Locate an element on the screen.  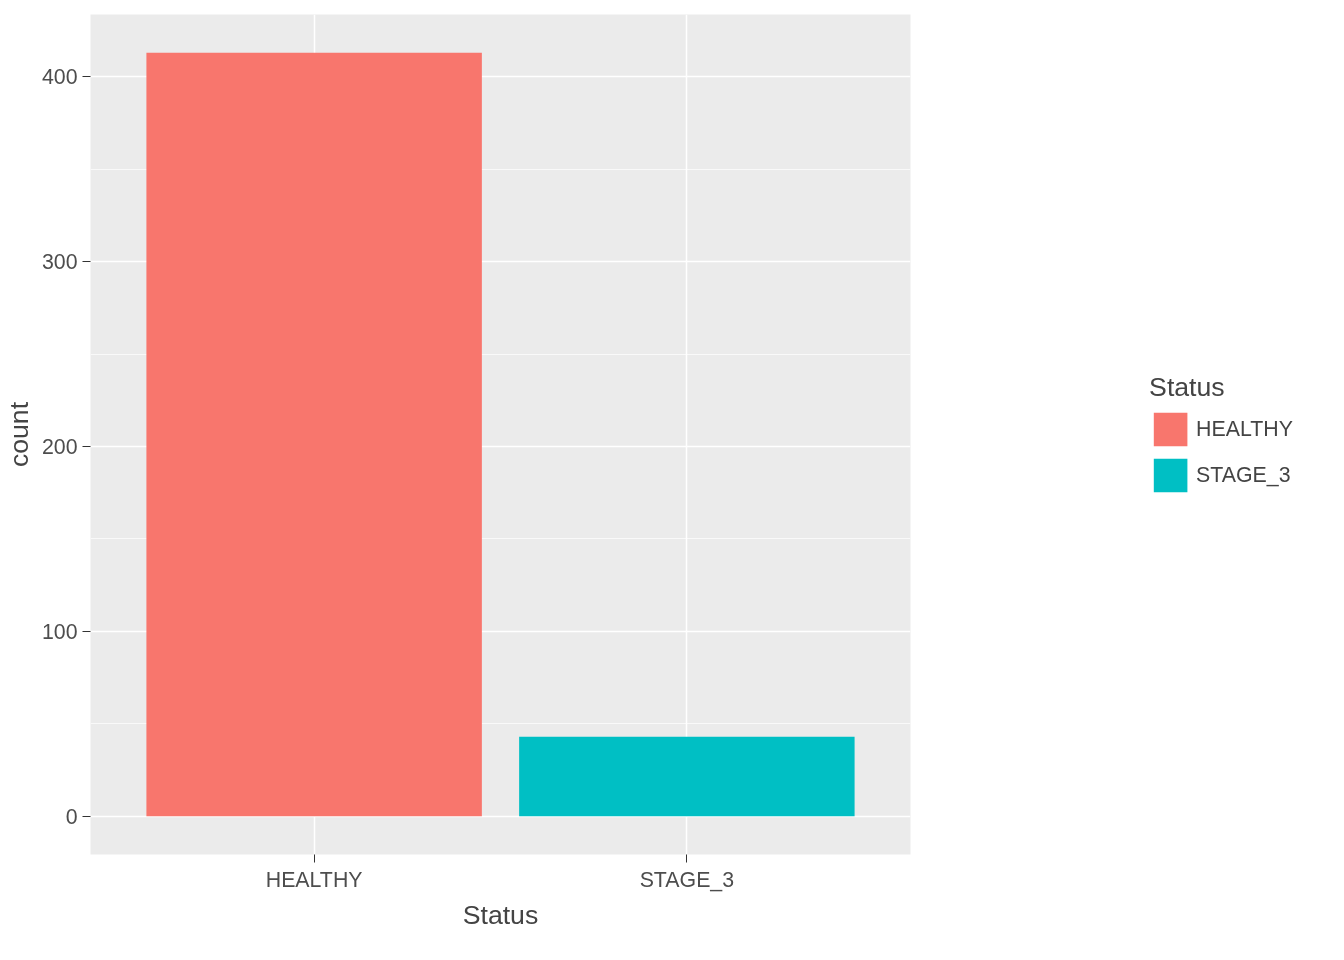
y-tick-label: 300 is located at coordinates (59, 262).